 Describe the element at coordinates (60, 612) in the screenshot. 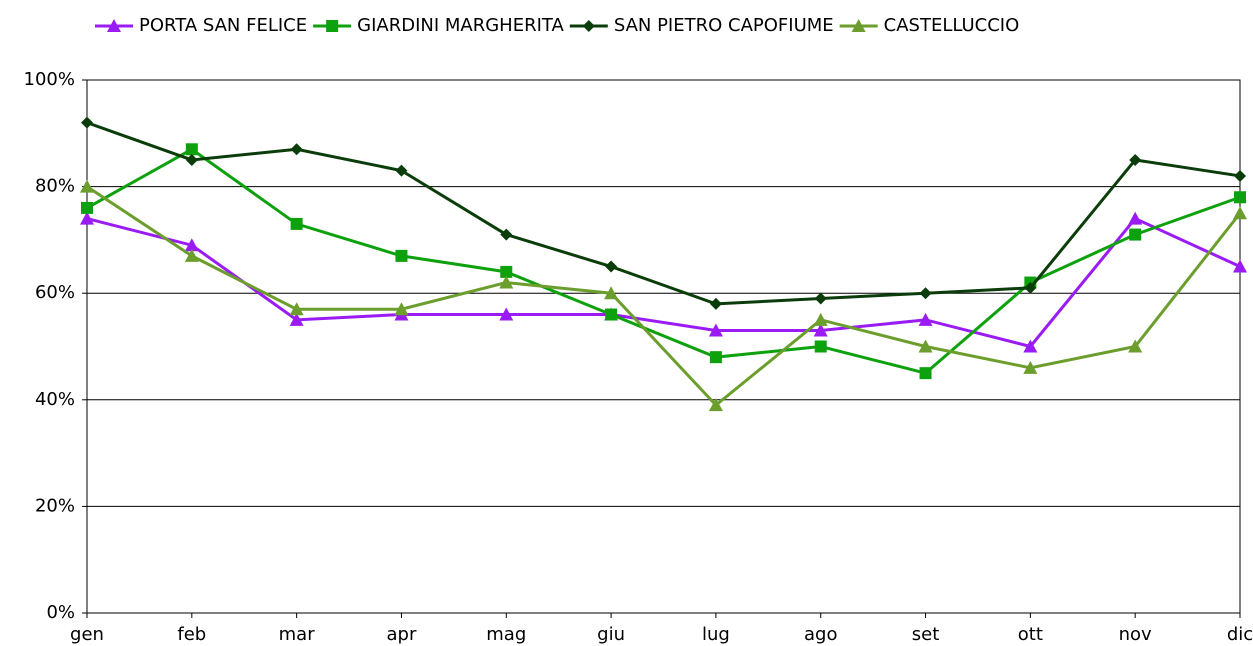

I see `y-tick-label: 0%` at that location.